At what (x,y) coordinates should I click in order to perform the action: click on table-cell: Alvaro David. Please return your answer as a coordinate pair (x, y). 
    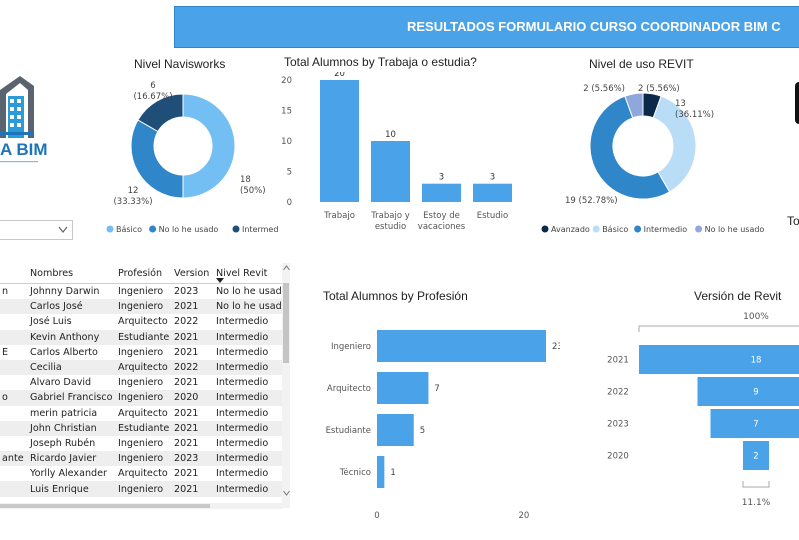
    Looking at the image, I should click on (61, 383).